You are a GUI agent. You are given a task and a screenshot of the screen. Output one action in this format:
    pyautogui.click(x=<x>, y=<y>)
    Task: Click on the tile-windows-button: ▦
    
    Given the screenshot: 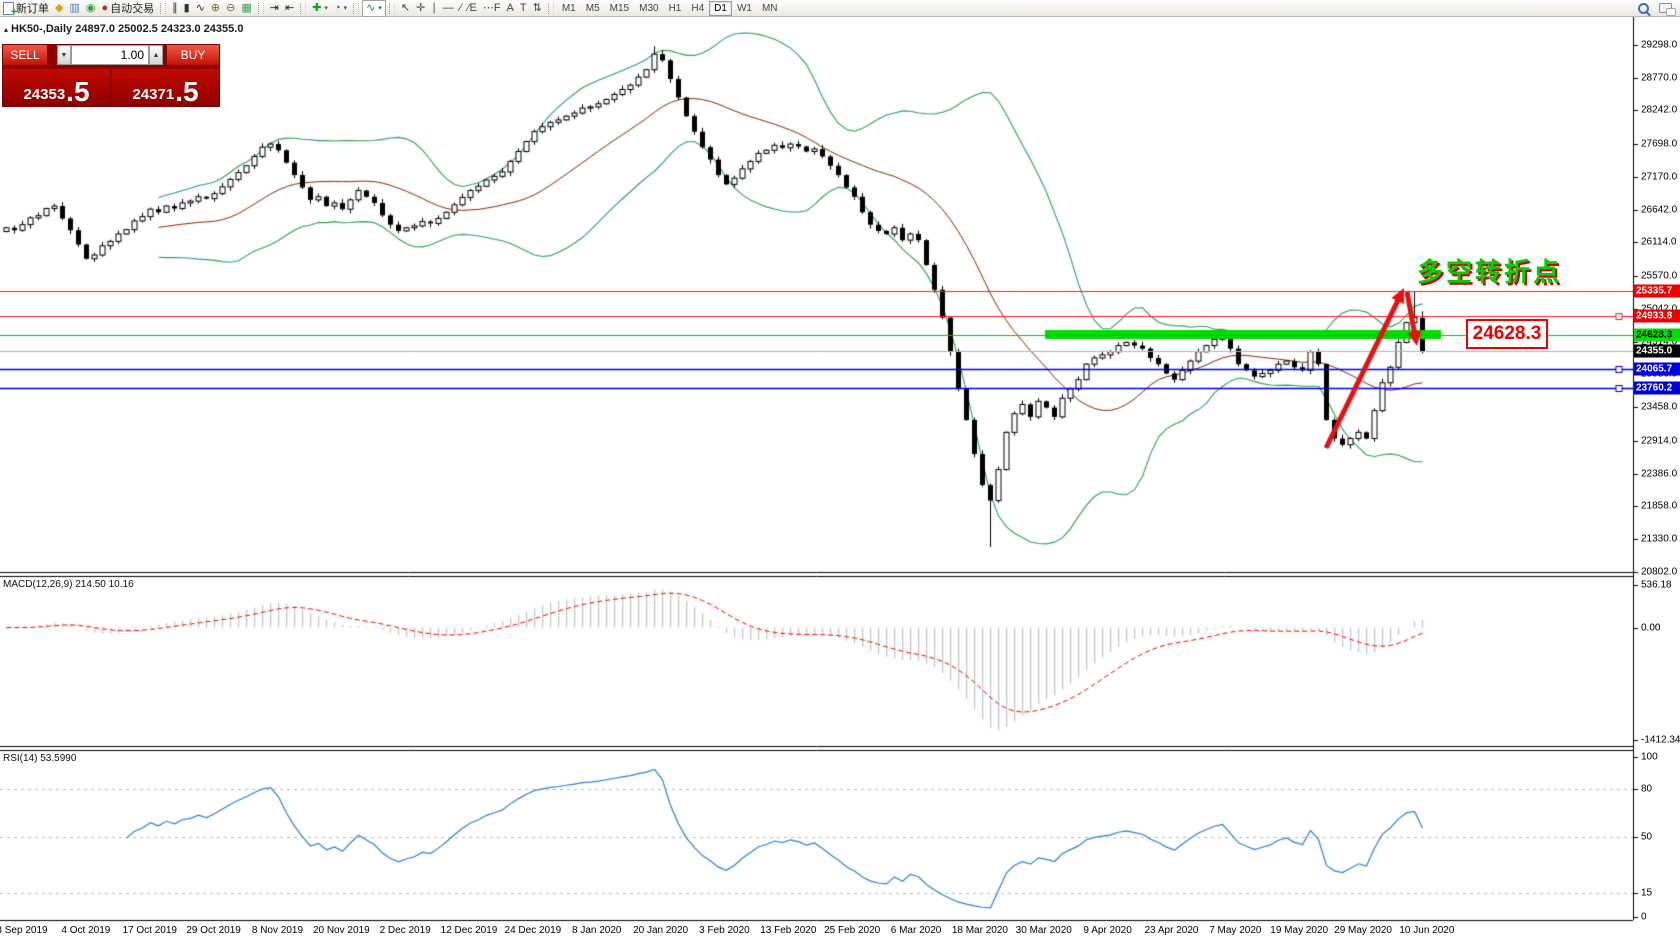 What is the action you would take?
    pyautogui.click(x=246, y=8)
    